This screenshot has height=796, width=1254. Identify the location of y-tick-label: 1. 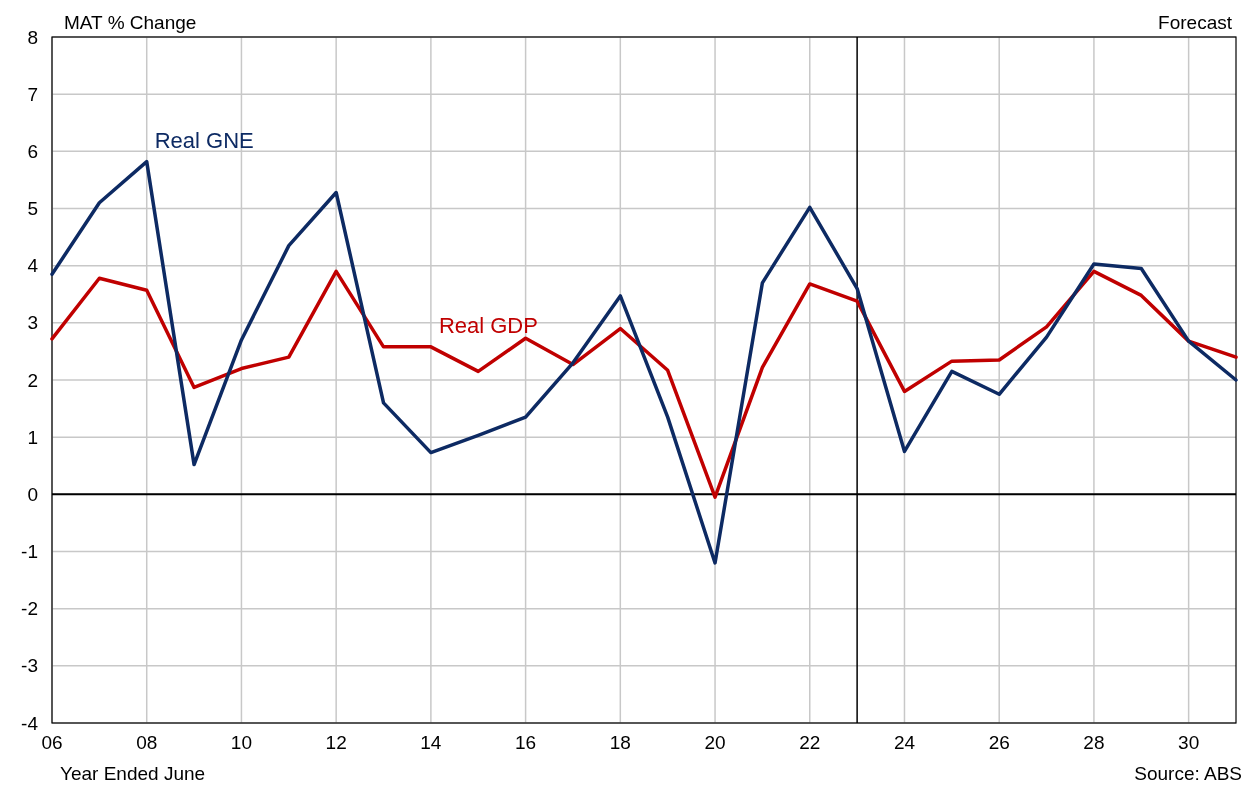
(32, 437).